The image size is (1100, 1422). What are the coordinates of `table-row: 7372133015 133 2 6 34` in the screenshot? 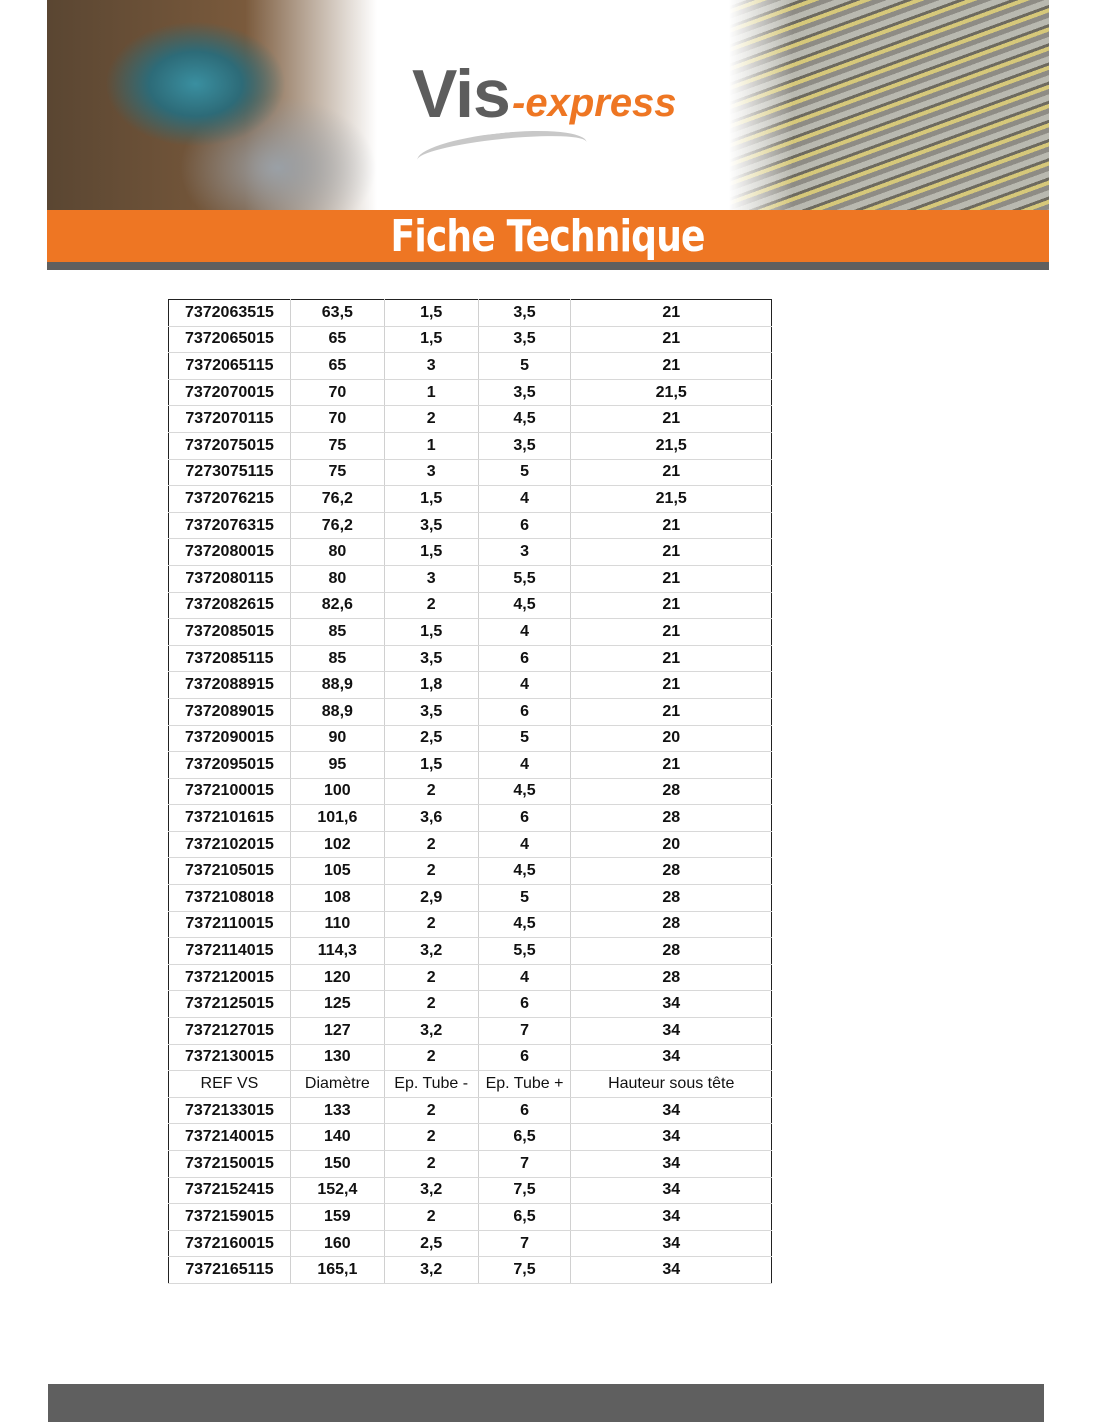 It's located at (470, 1111).